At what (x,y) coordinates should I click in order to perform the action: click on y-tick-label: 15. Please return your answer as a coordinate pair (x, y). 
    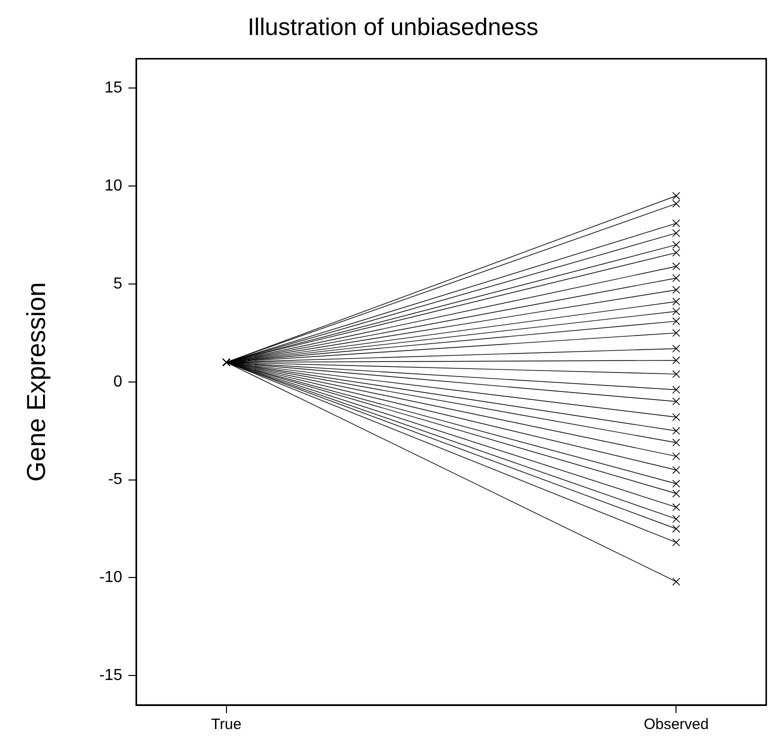
    Looking at the image, I should click on (113, 88).